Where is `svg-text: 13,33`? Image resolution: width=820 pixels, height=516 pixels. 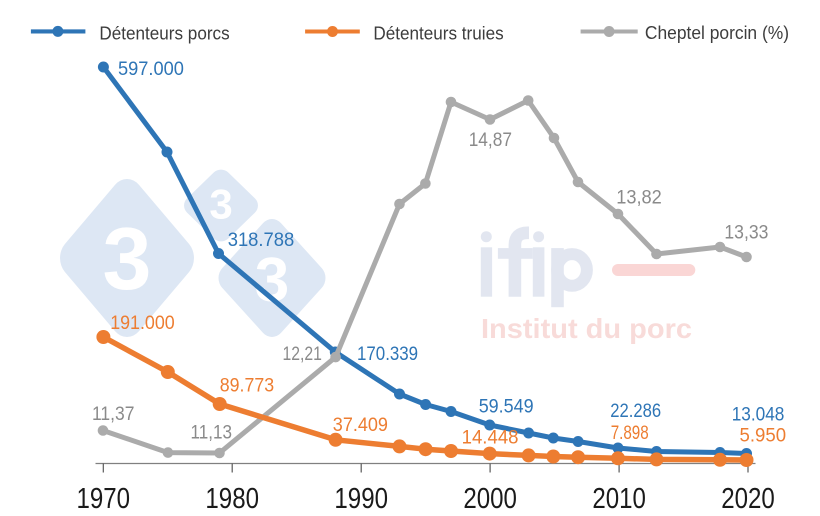 svg-text: 13,33 is located at coordinates (746, 232).